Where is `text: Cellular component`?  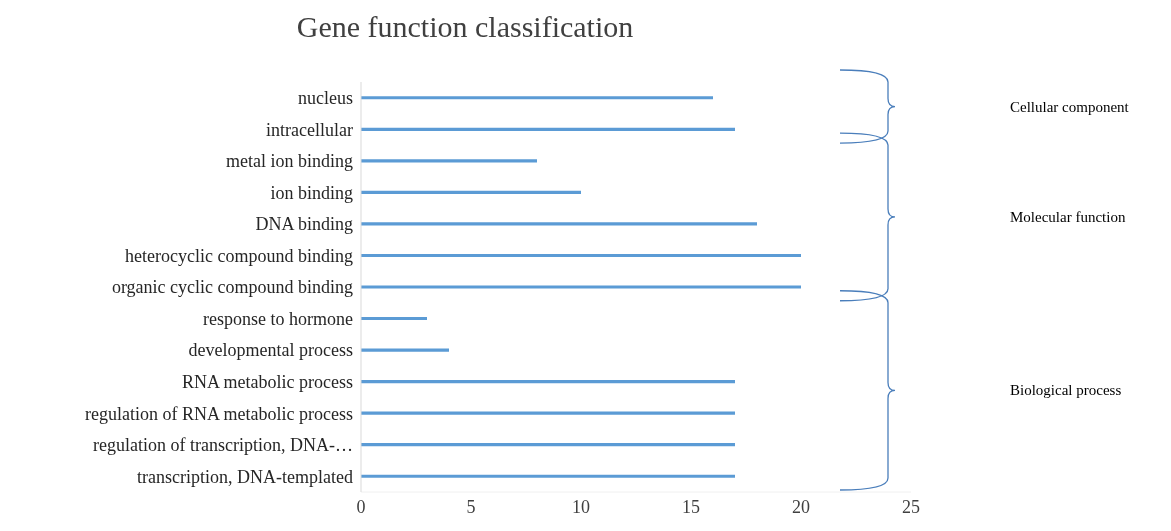
text: Cellular component is located at coordinates (1070, 106).